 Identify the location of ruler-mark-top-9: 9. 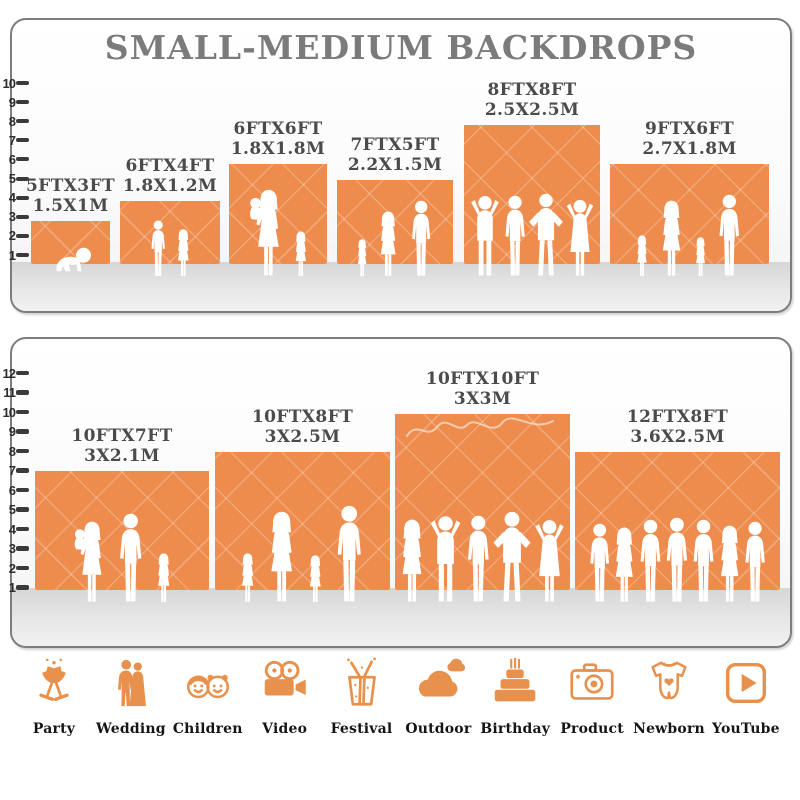
(14, 102).